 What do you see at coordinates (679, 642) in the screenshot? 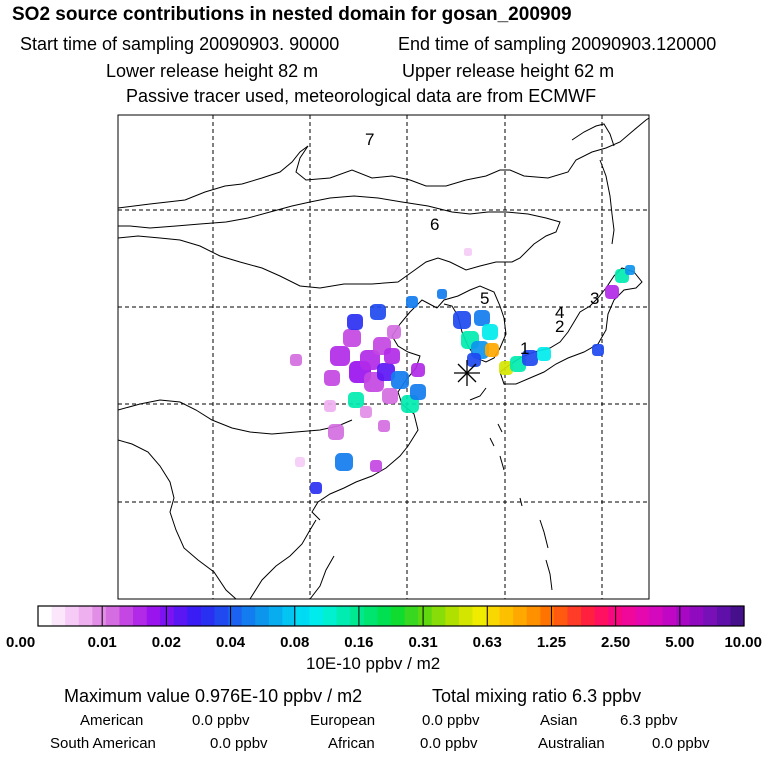
I see `colorbar-tick-label: 5.00` at bounding box center [679, 642].